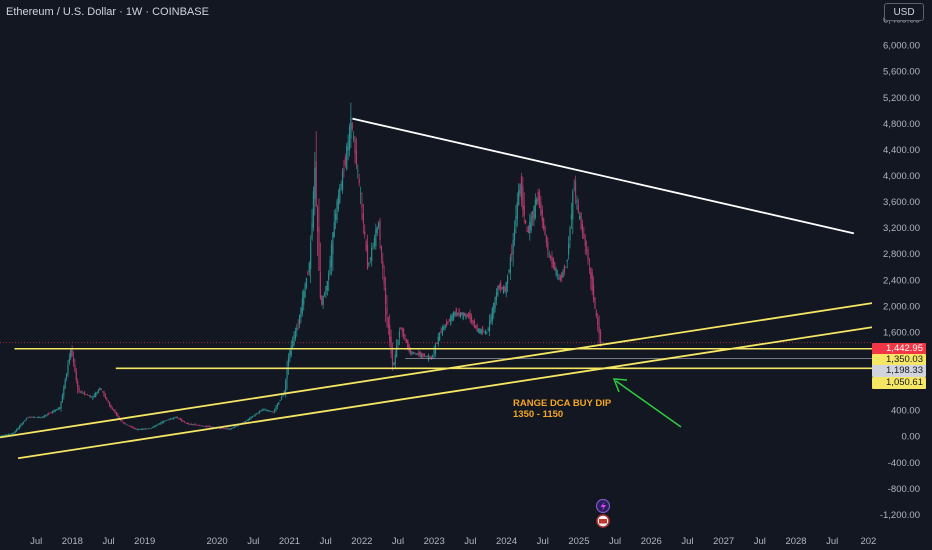 This screenshot has height=550, width=932. I want to click on y-tick-label: 5,600.00, so click(901, 72).